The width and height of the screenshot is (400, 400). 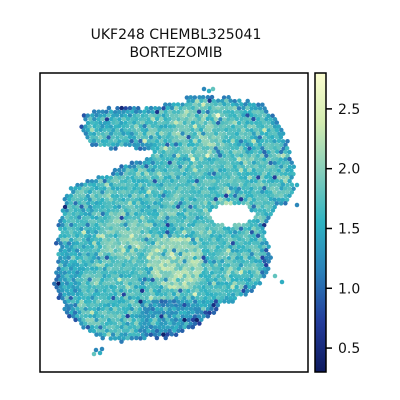 What do you see at coordinates (349, 289) in the screenshot?
I see `colorbar-tick-label: 1.0` at bounding box center [349, 289].